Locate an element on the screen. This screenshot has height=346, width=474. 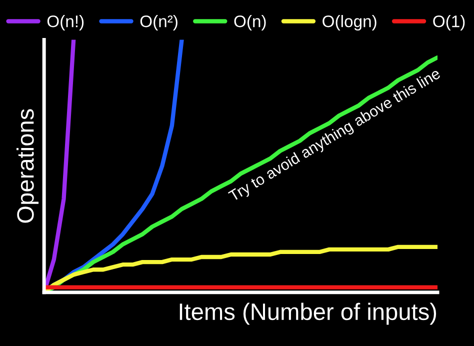
y-axis-title: Operations is located at coordinates (27, 166).